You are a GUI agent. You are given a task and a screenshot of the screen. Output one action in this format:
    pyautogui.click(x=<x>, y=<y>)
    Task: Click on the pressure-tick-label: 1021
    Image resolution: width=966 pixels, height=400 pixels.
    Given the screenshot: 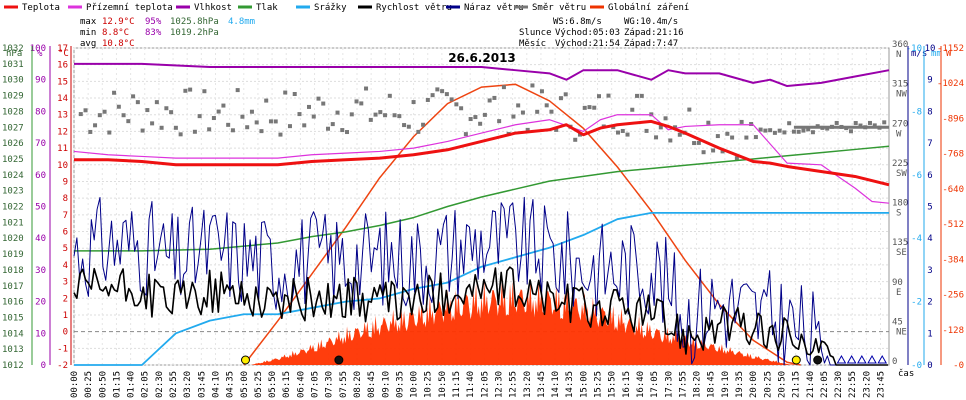 What is the action you would take?
    pyautogui.click(x=13, y=223)
    